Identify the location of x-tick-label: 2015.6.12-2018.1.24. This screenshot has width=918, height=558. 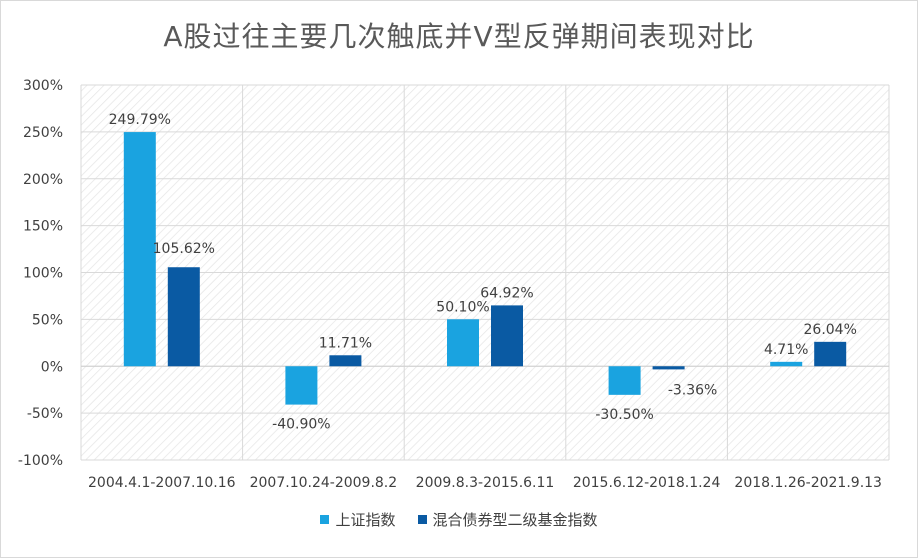
(647, 483).